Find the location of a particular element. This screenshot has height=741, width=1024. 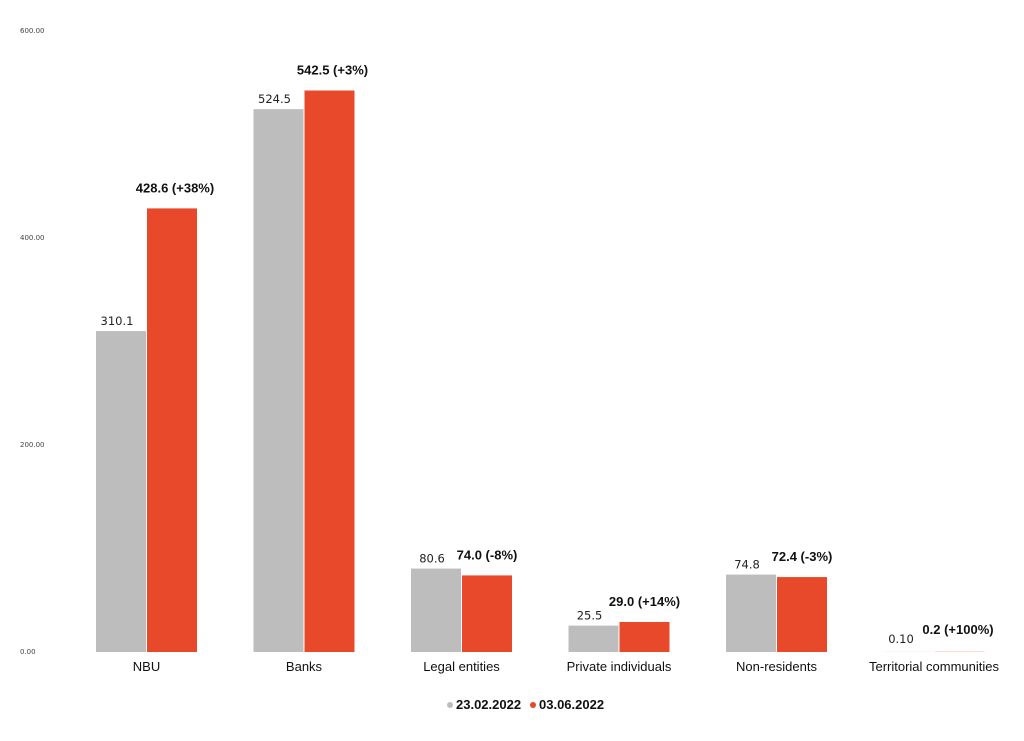

y-tick-label: 0.00 is located at coordinates (28, 652).